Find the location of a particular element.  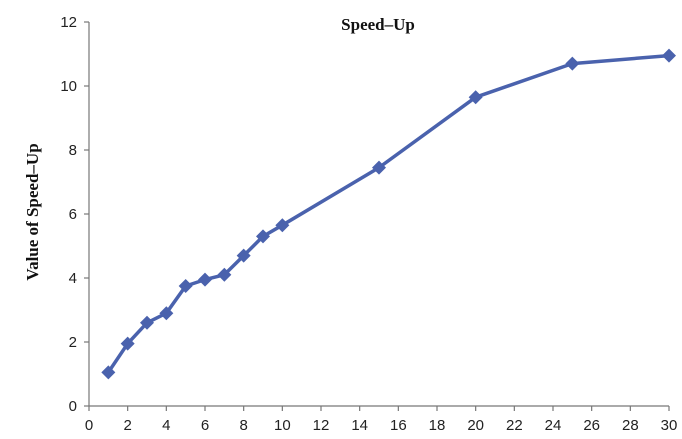

x-tick-label: 22 is located at coordinates (514, 425).